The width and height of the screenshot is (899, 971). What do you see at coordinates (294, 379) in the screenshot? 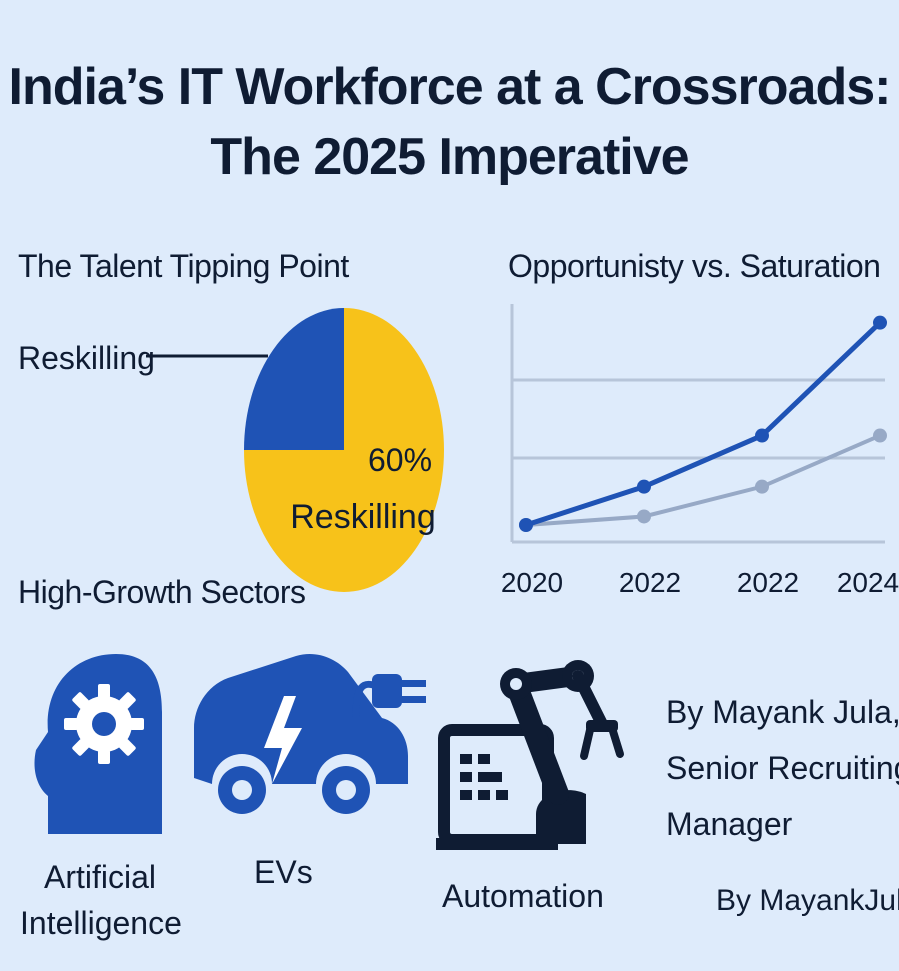
I see `pie-slice-reskilling` at bounding box center [294, 379].